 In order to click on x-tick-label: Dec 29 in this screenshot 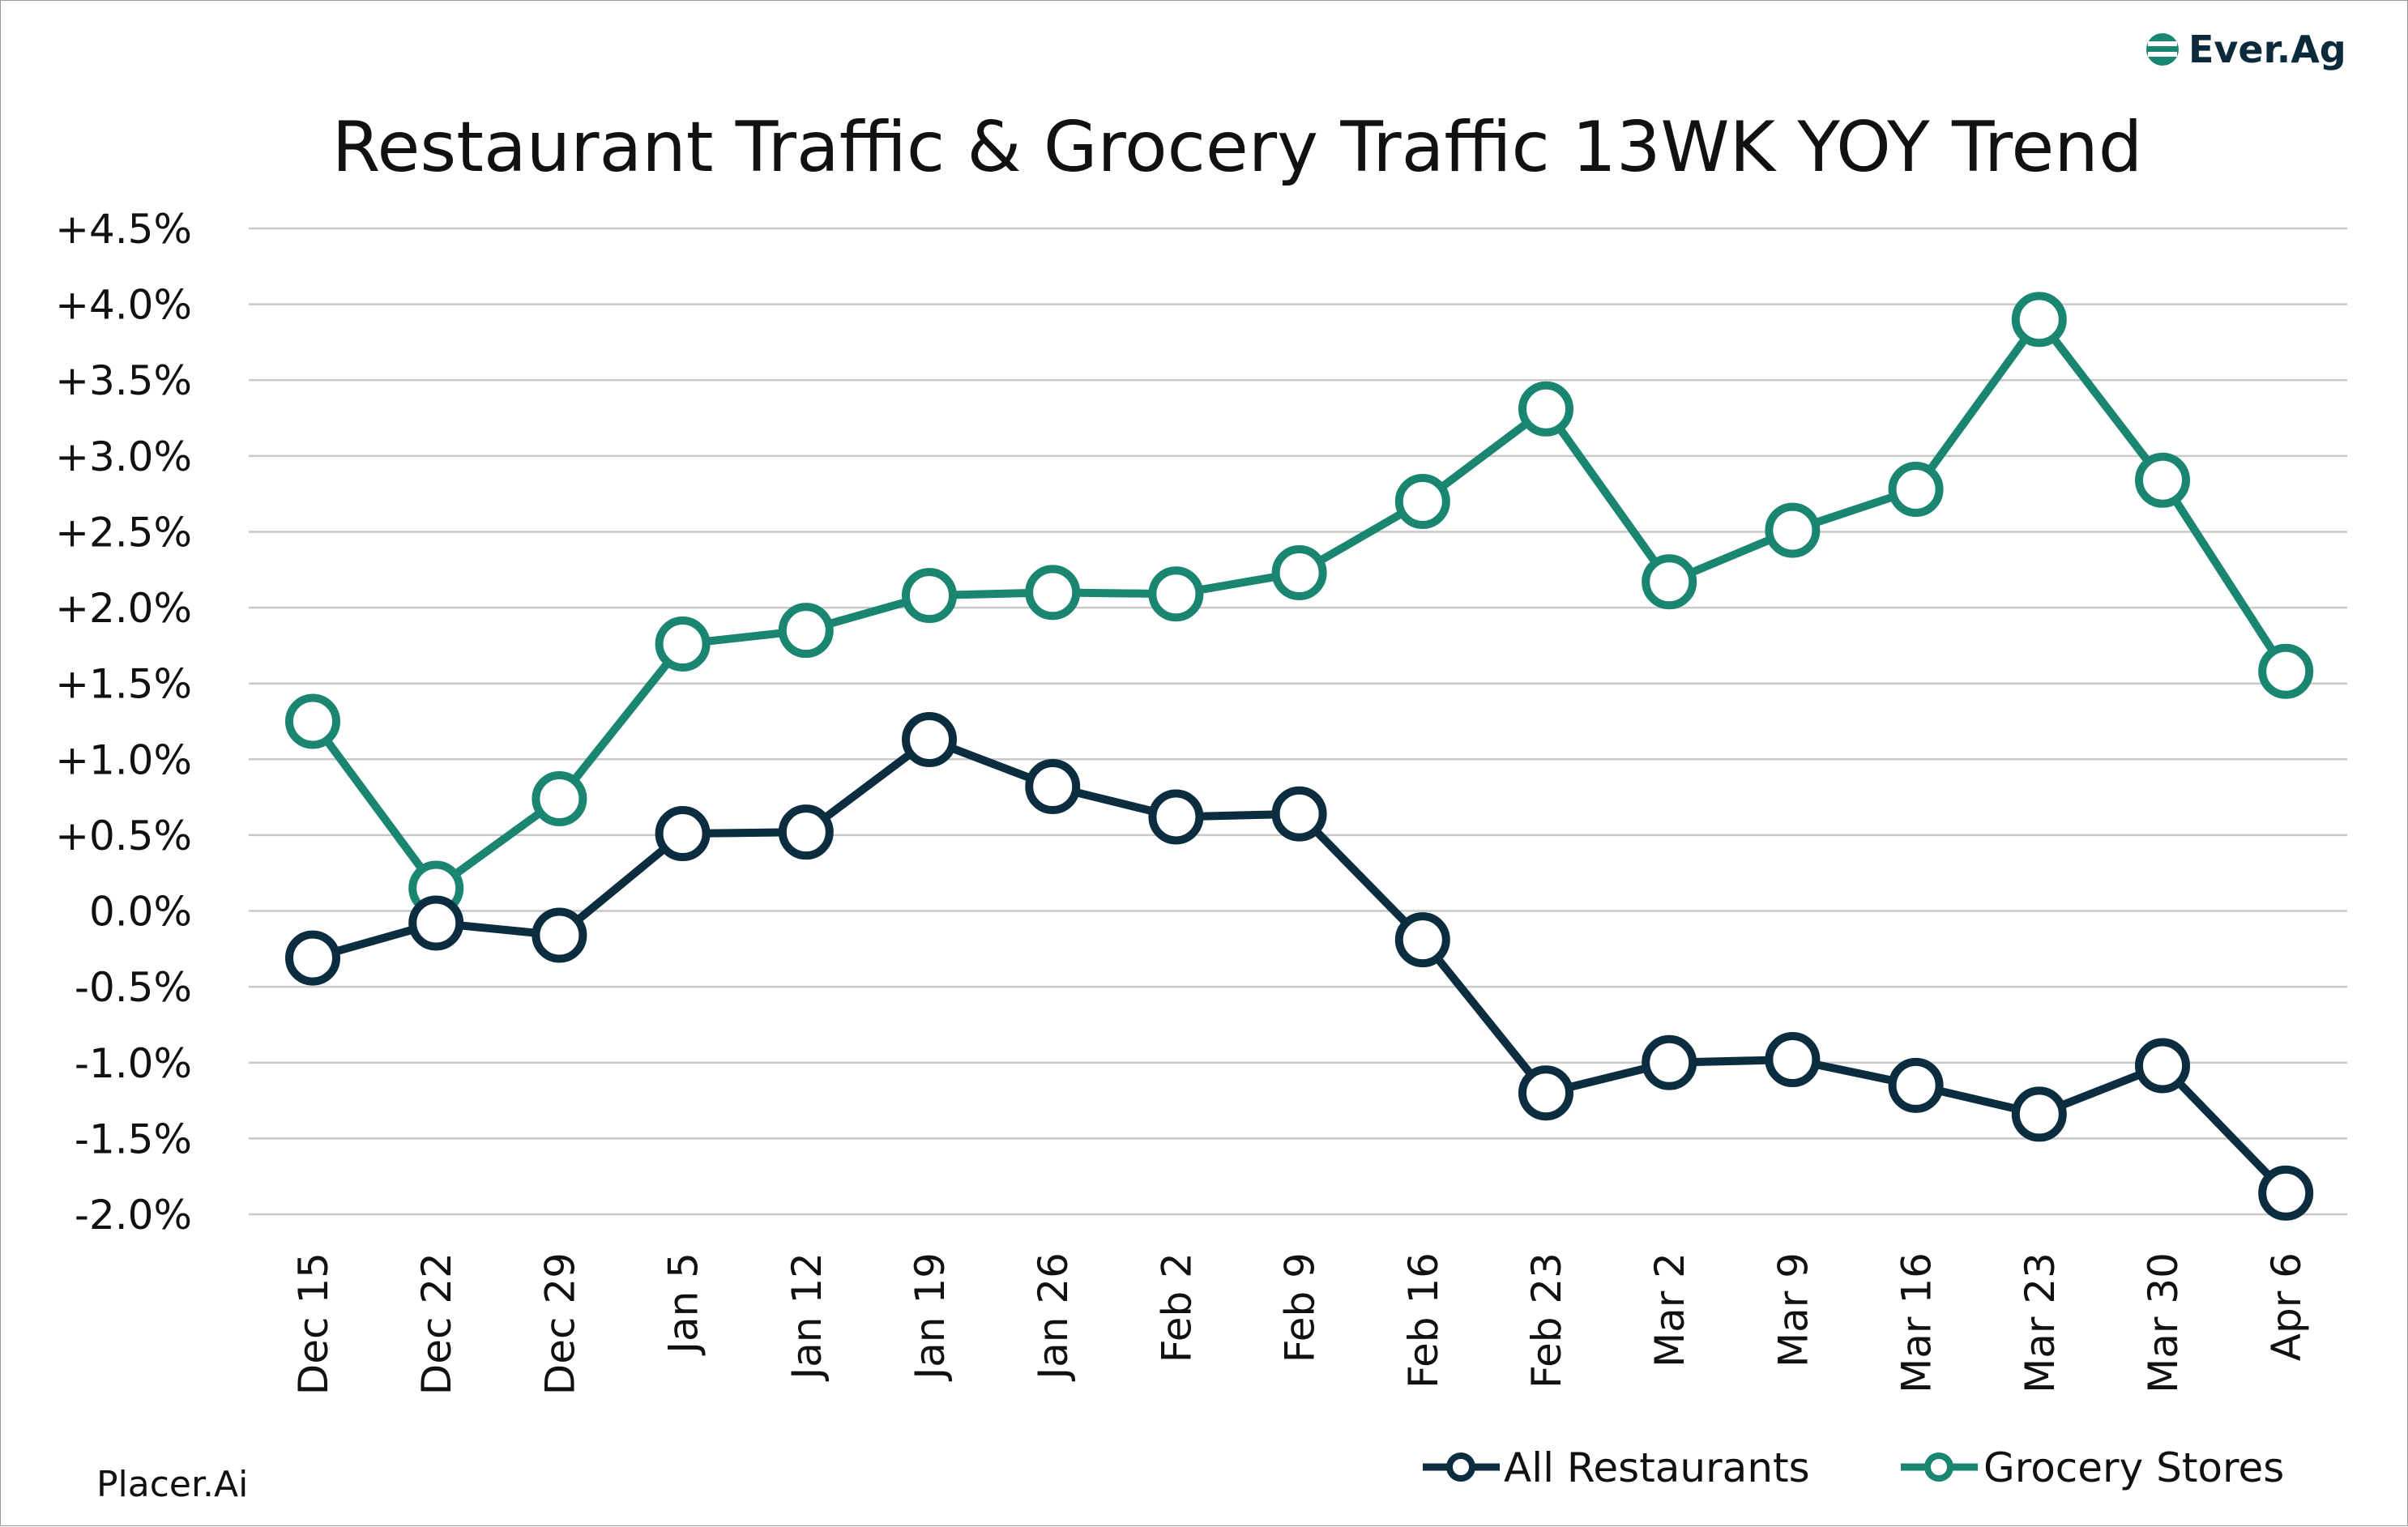, I will do `click(560, 1323)`.